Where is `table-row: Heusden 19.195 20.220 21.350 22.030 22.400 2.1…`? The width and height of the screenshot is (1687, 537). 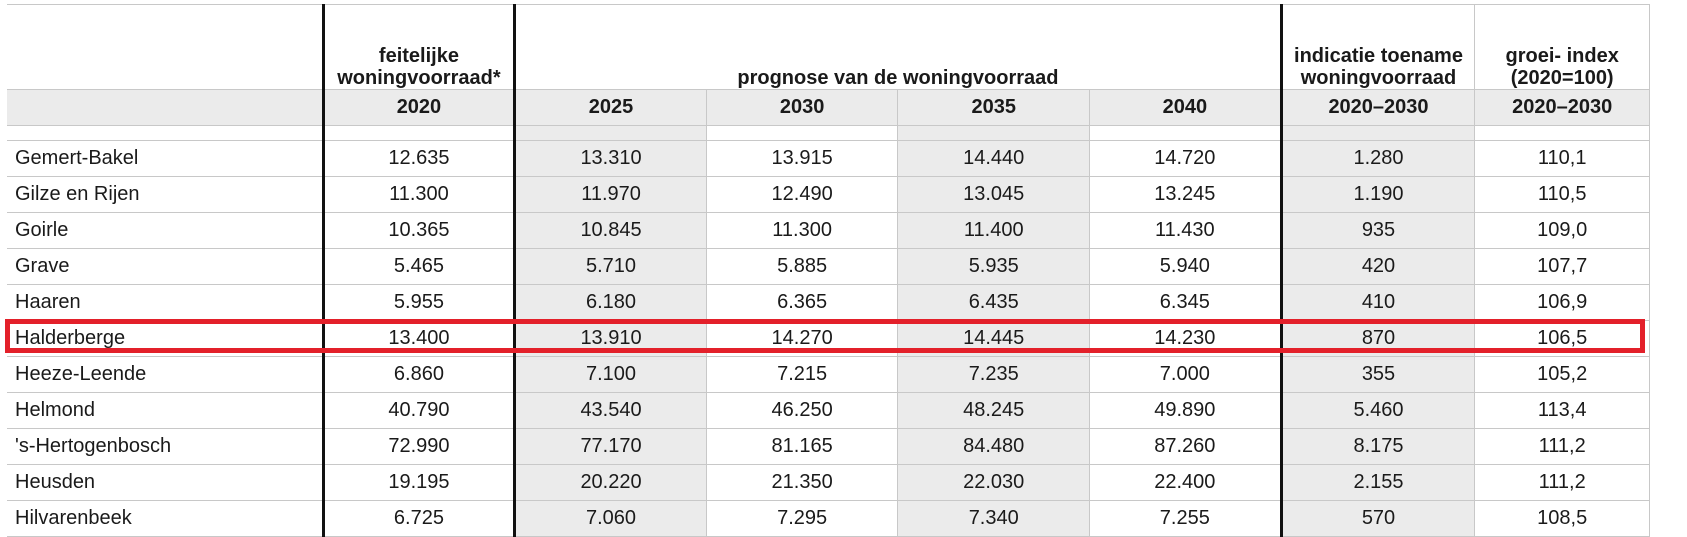
table-row: Heusden 19.195 20.220 21.350 22.030 22.400 2.1… is located at coordinates (828, 482).